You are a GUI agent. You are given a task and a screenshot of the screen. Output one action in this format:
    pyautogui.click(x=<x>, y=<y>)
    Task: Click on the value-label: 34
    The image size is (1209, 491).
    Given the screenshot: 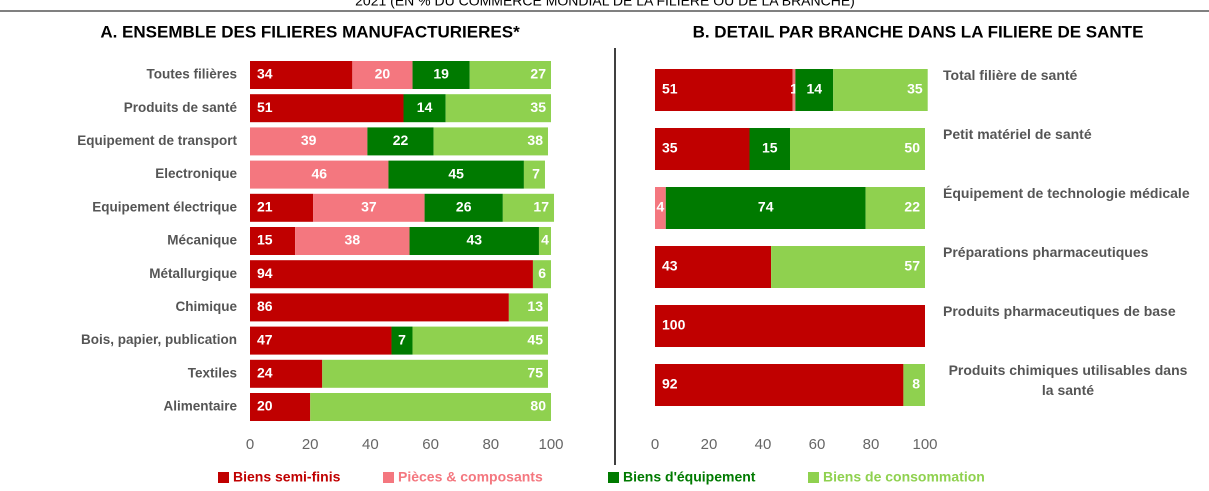 What is the action you would take?
    pyautogui.click(x=265, y=74)
    